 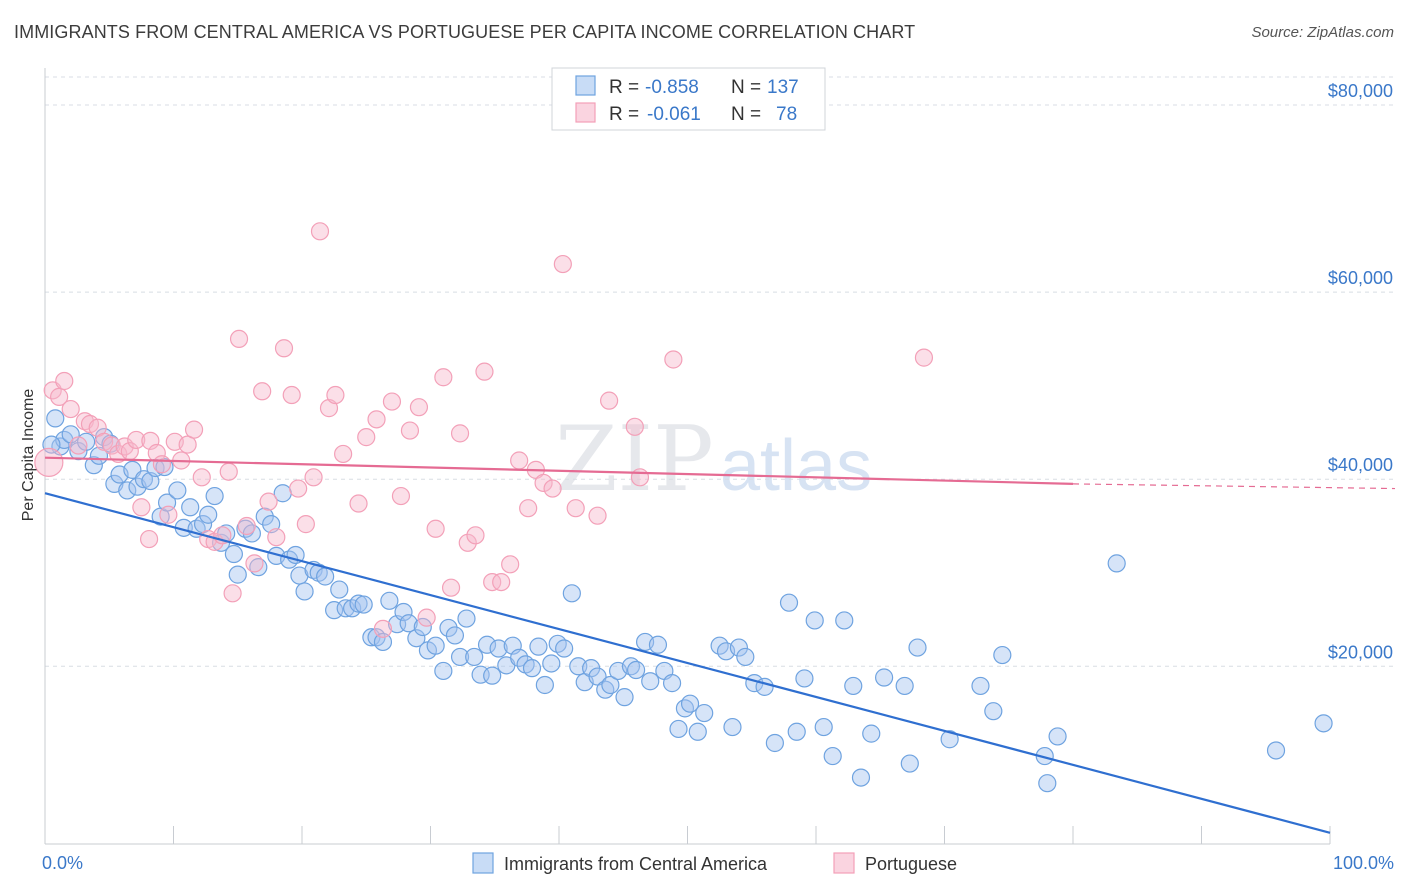 What do you see at coordinates (1360, 652) in the screenshot?
I see `y-tick-label: $20,000` at bounding box center [1360, 652].